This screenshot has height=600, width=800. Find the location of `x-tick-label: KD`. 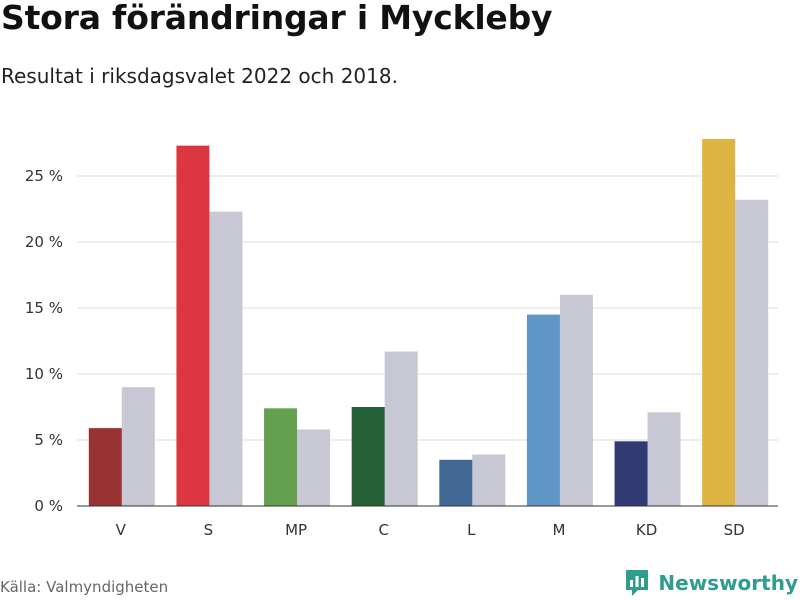

x-tick-label: KD is located at coordinates (646, 530).